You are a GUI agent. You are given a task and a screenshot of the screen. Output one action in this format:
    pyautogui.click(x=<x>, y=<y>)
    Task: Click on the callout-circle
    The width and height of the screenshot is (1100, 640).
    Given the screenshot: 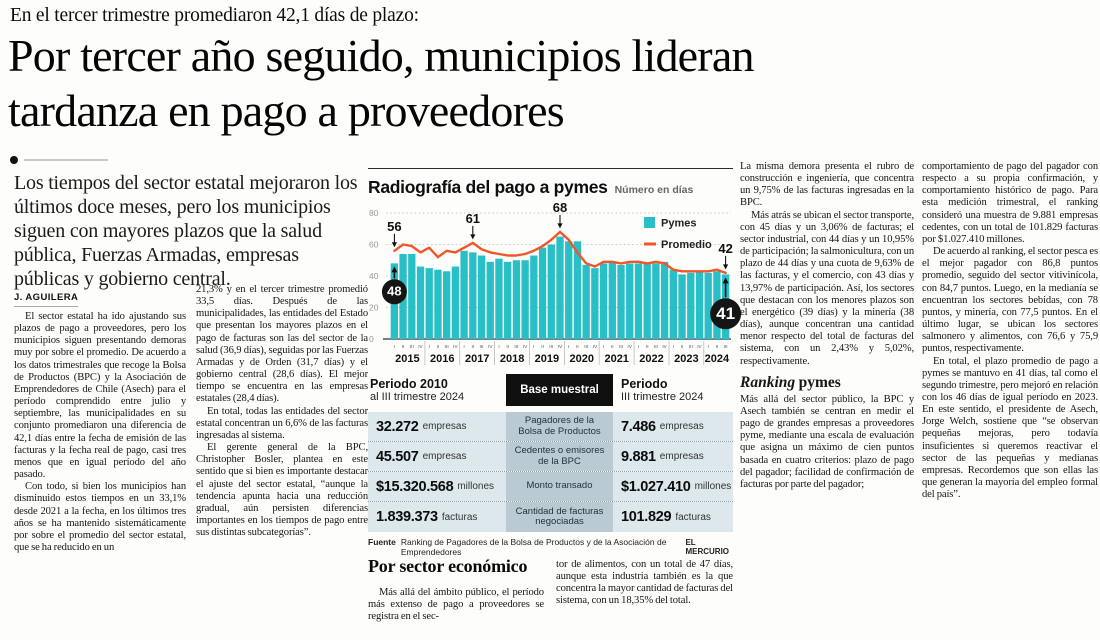 What is the action you would take?
    pyautogui.click(x=726, y=314)
    